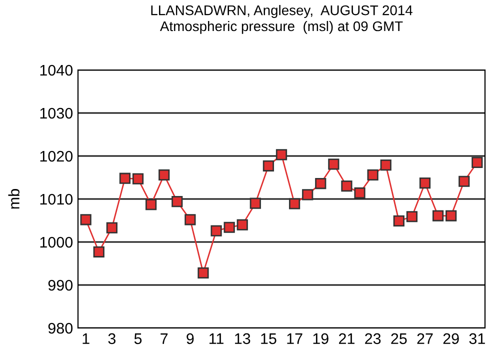 The width and height of the screenshot is (498, 363). What do you see at coordinates (451, 338) in the screenshot?
I see `x-tick-label: 29` at bounding box center [451, 338].